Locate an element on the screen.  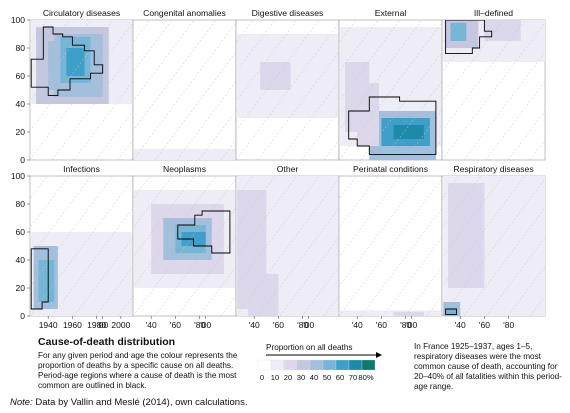
x-tick-label: 1960 is located at coordinates (72, 325).